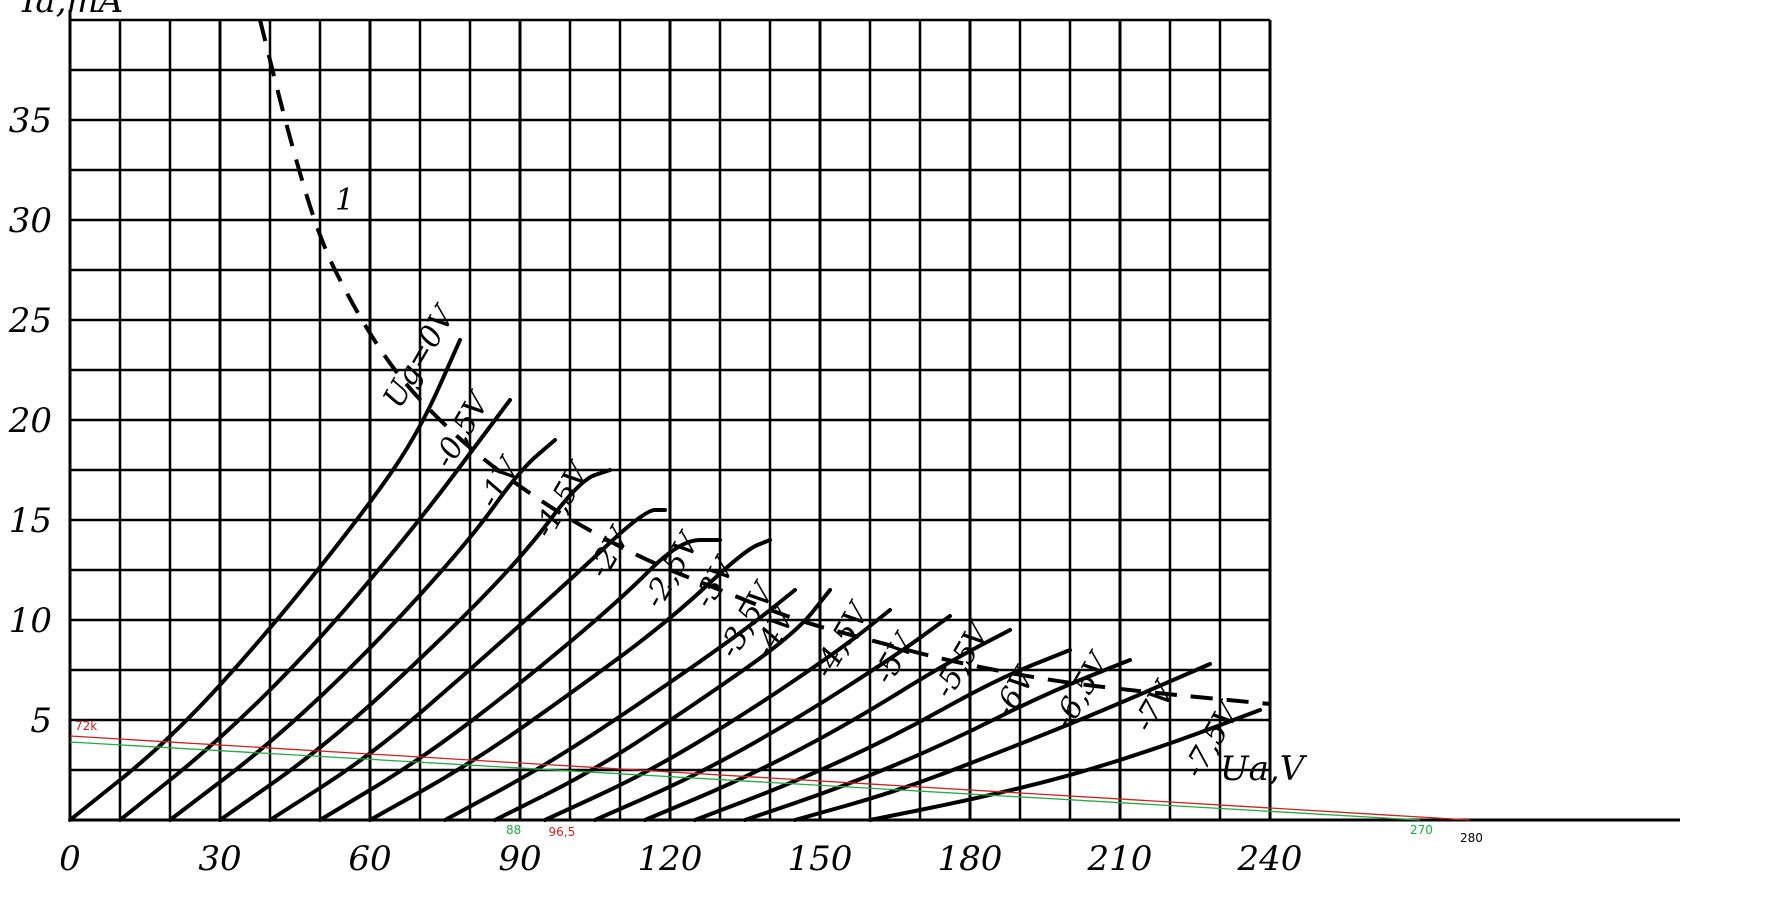 This screenshot has width=1767, height=900. I want to click on y-tick-label: 10, so click(30, 621).